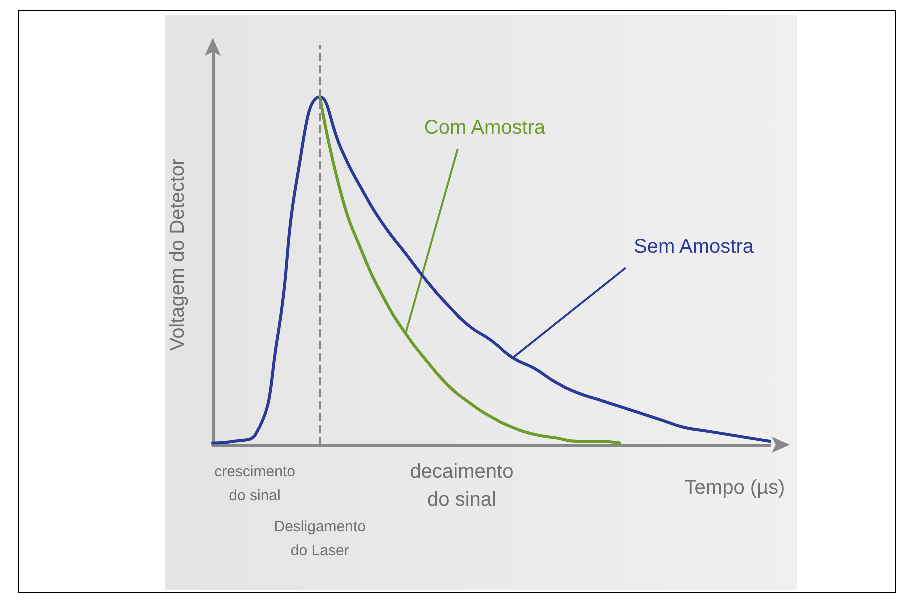 This screenshot has width=913, height=607. What do you see at coordinates (485, 128) in the screenshot?
I see `text: Com Amostra` at bounding box center [485, 128].